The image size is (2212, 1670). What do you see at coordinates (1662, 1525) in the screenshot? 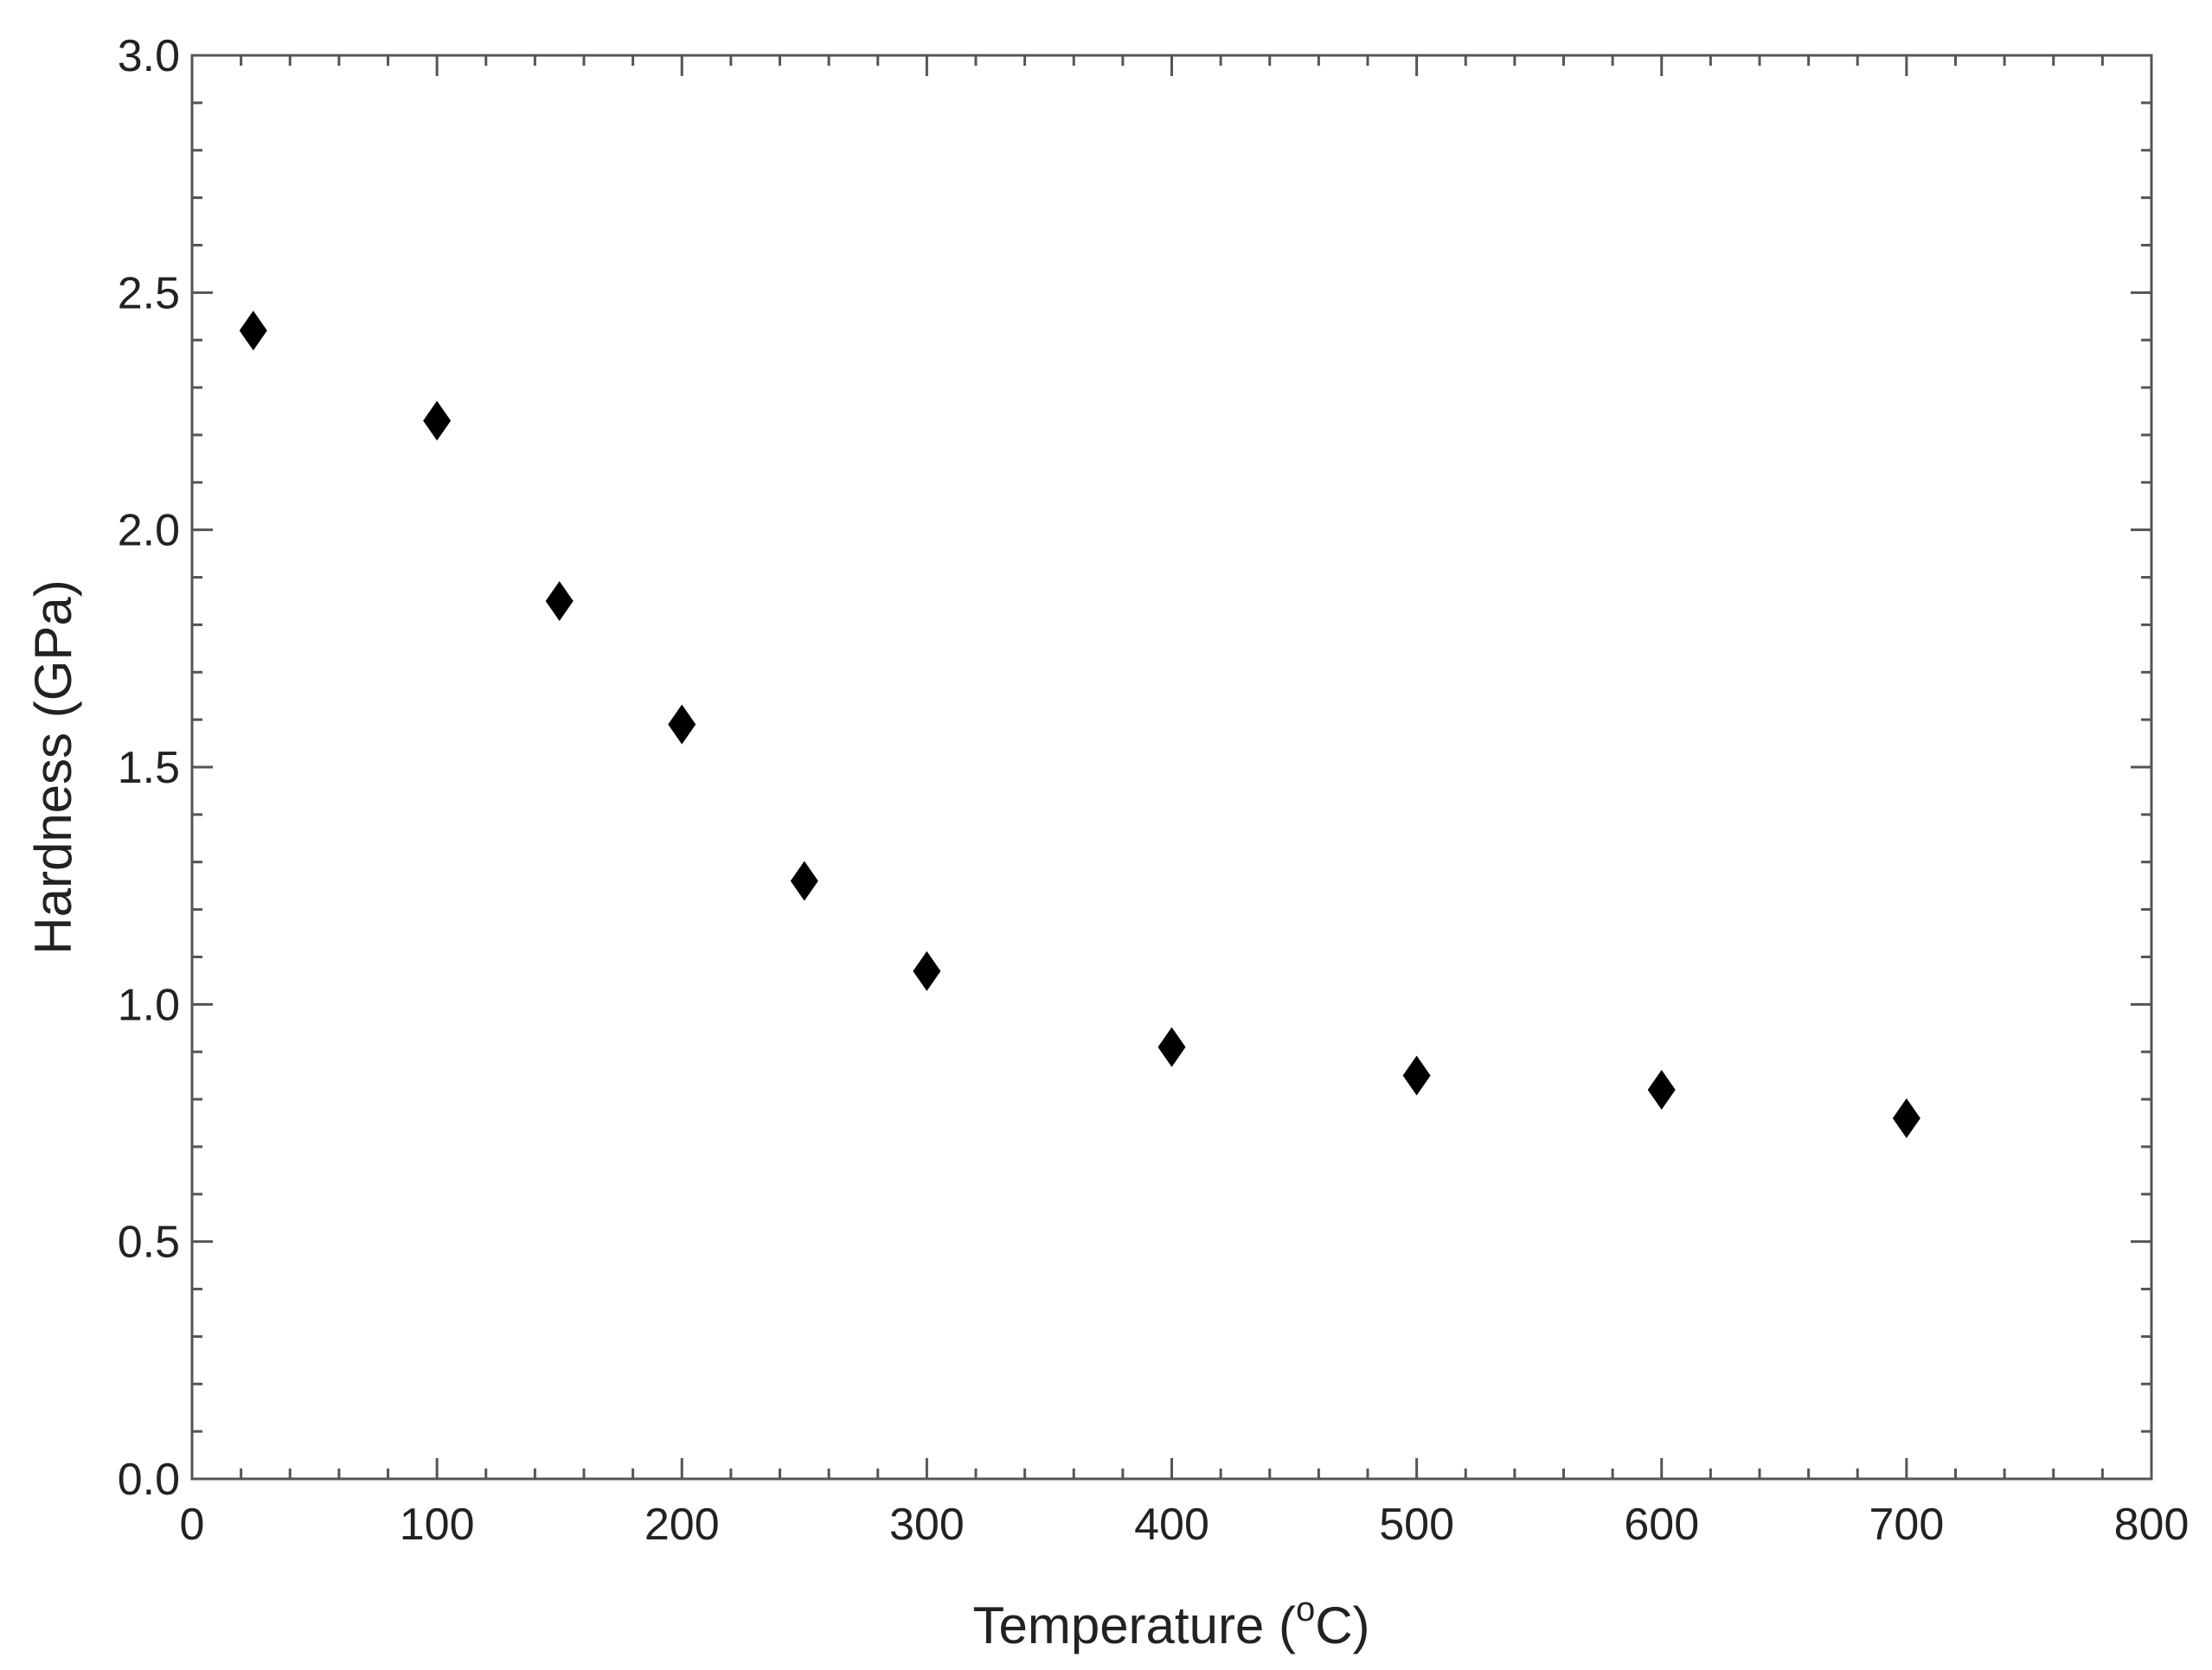
I see `x-tick-label: 600` at bounding box center [1662, 1525].